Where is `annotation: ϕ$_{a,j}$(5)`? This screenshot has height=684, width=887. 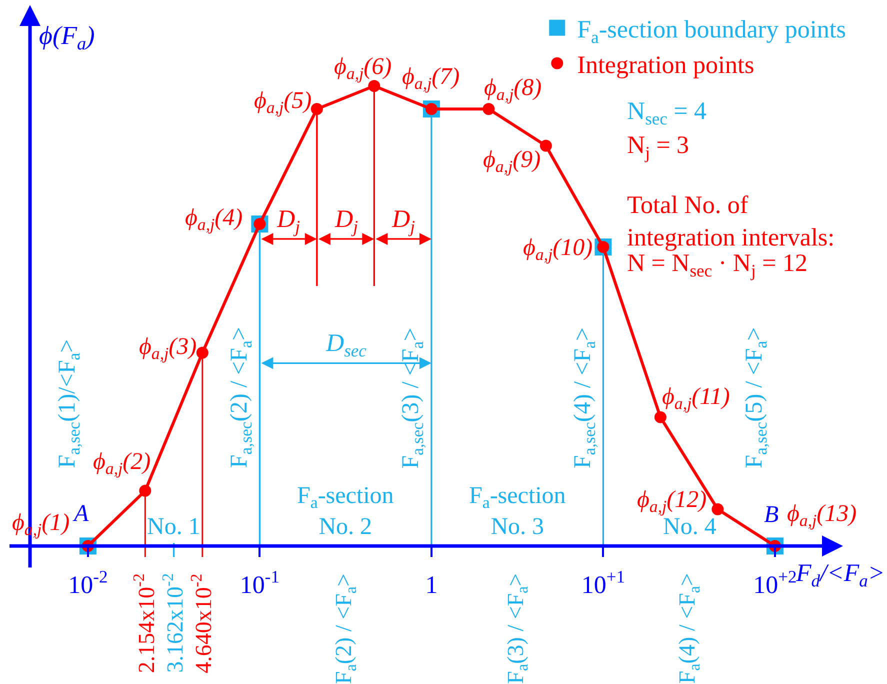
annotation: ϕ$_{a,j}$(5) is located at coordinates (283, 103).